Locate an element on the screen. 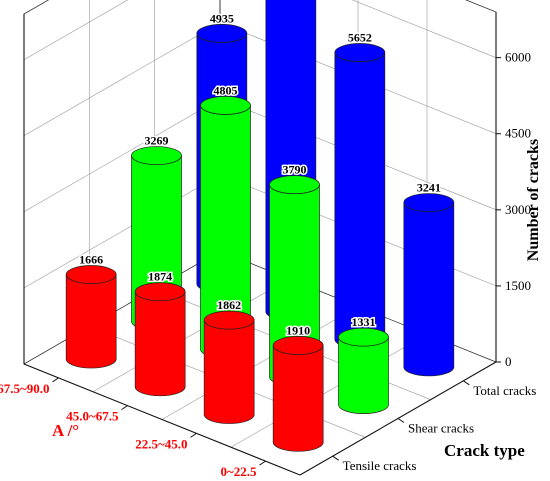  z-tick-label: 6000 is located at coordinates (518, 57).